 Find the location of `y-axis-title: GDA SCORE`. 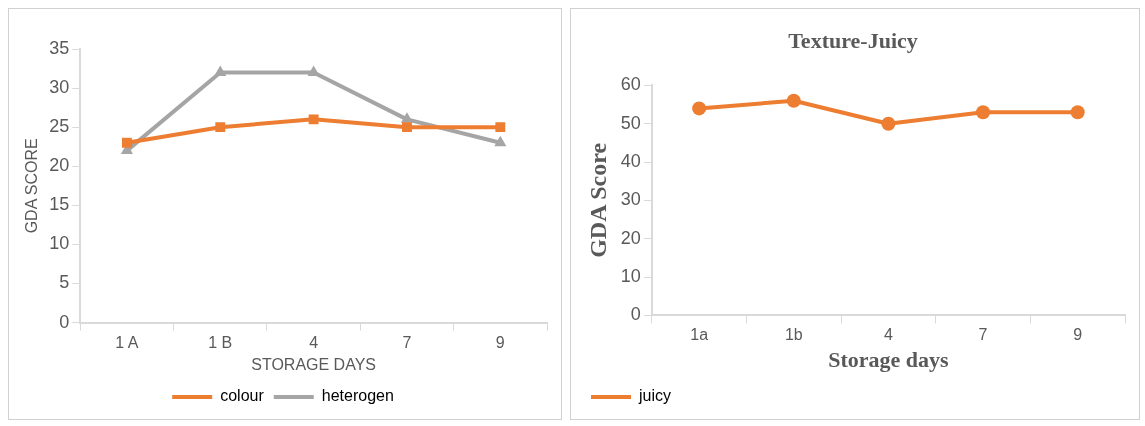

y-axis-title: GDA SCORE is located at coordinates (32, 186).